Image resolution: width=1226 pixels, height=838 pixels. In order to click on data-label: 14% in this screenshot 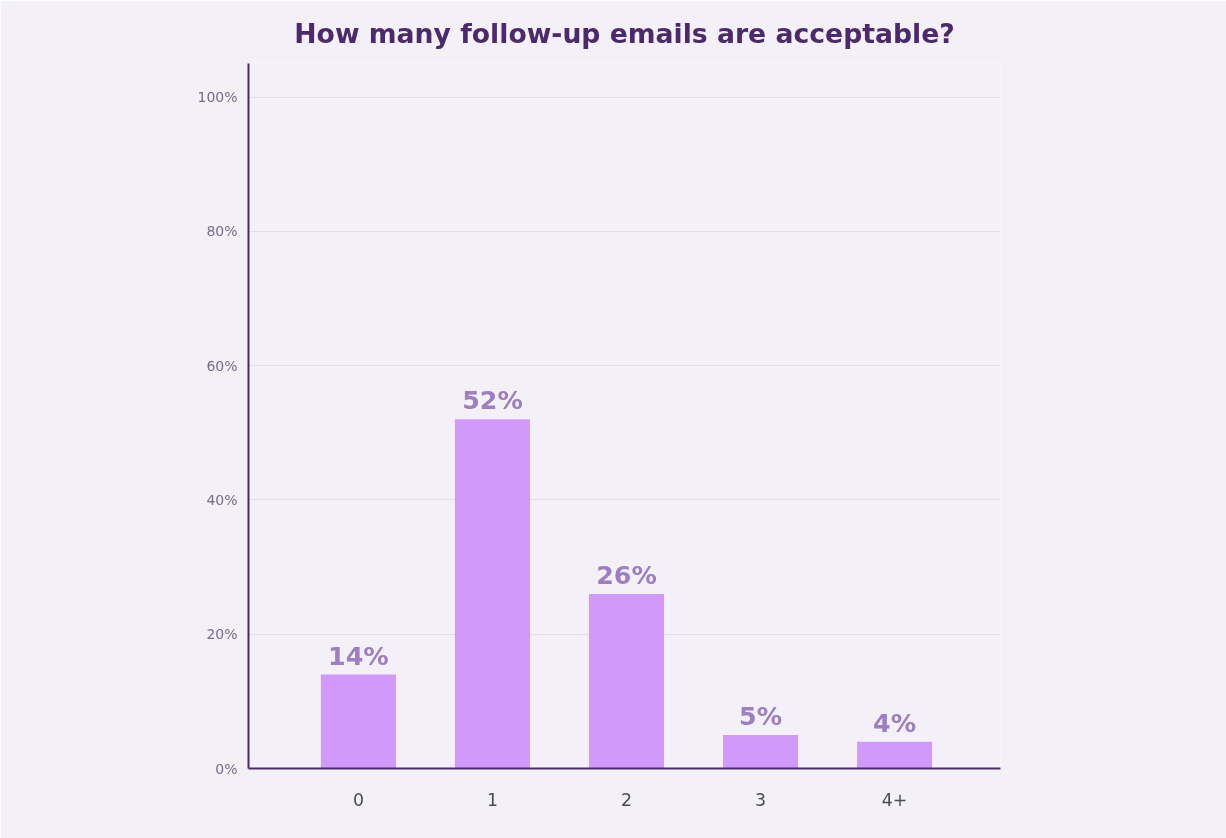, I will do `click(358, 655)`.